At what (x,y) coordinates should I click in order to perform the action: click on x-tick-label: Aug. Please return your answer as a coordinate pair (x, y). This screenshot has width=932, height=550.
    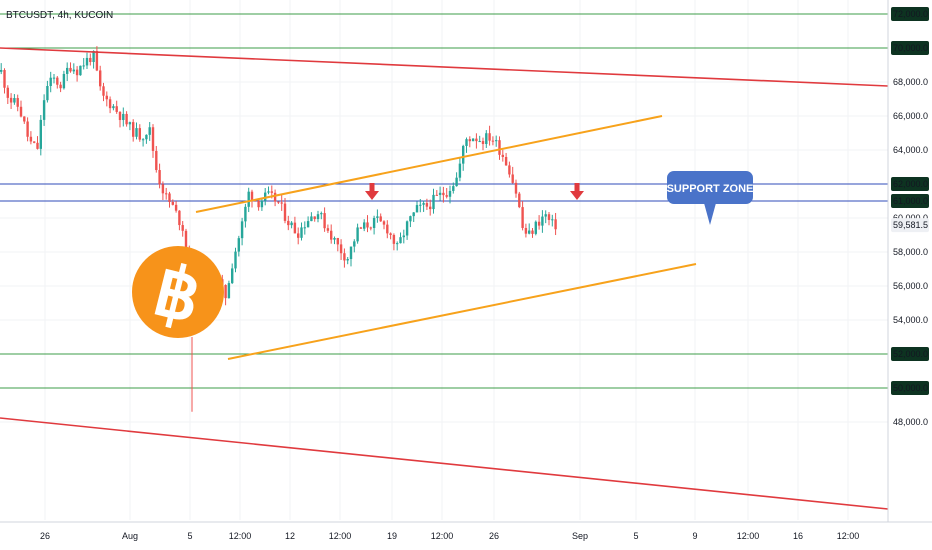
    Looking at the image, I should click on (130, 536).